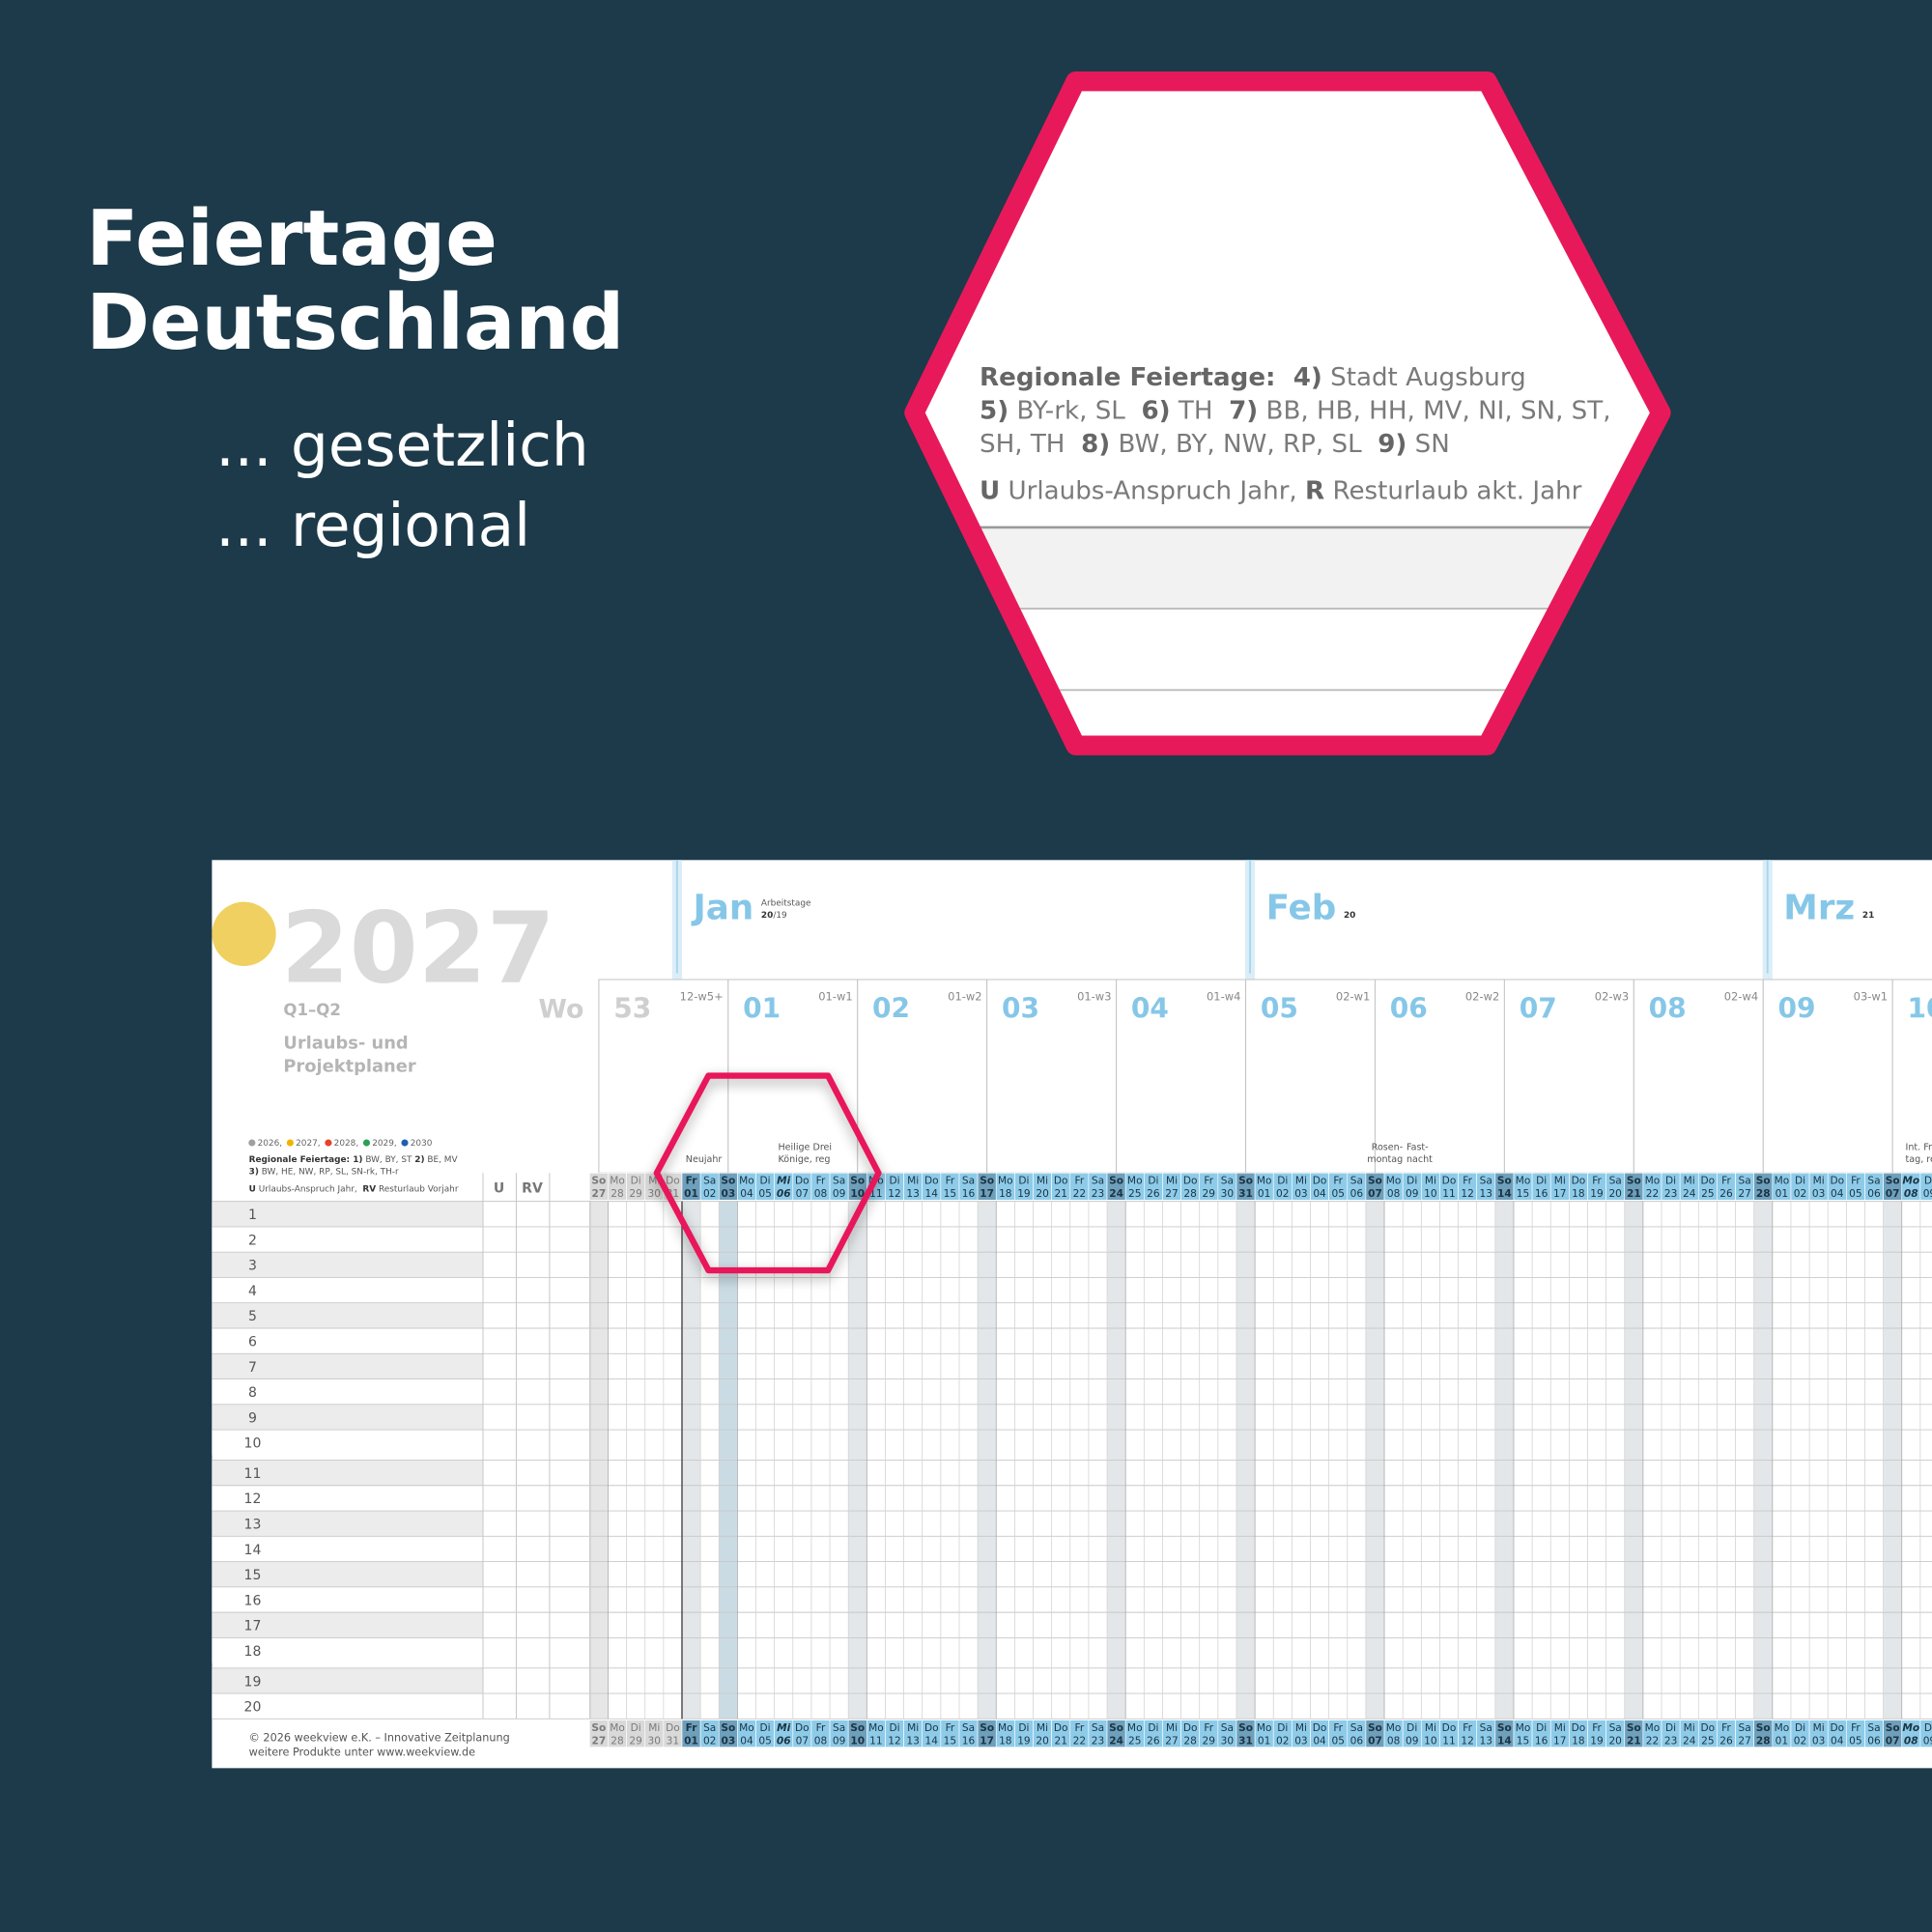  I want to click on date: 04, so click(1837, 1194).